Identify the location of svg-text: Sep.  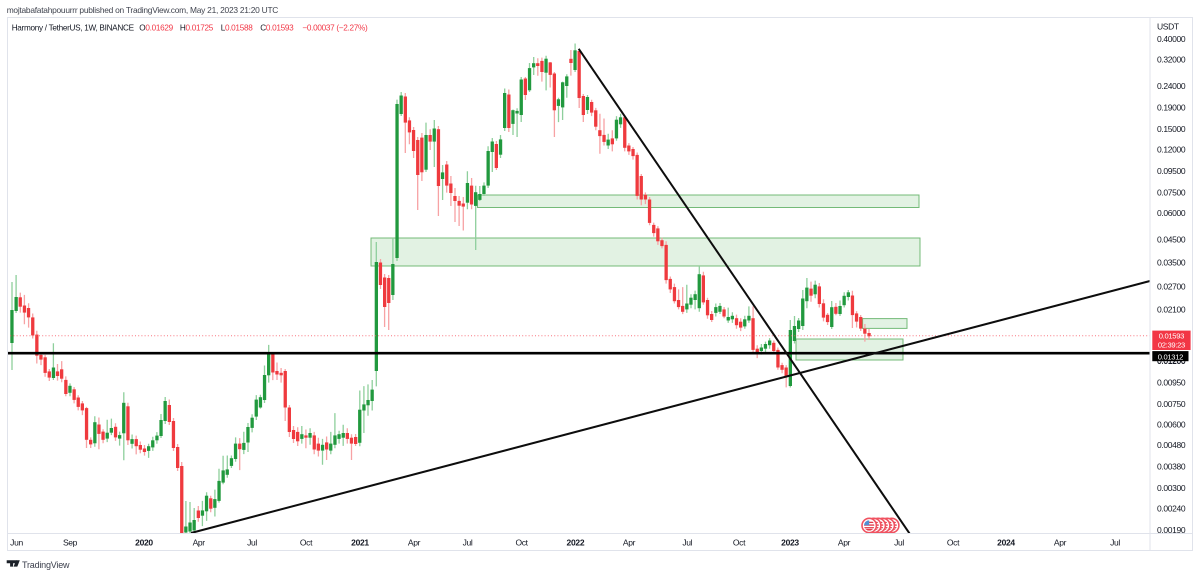
(70, 543).